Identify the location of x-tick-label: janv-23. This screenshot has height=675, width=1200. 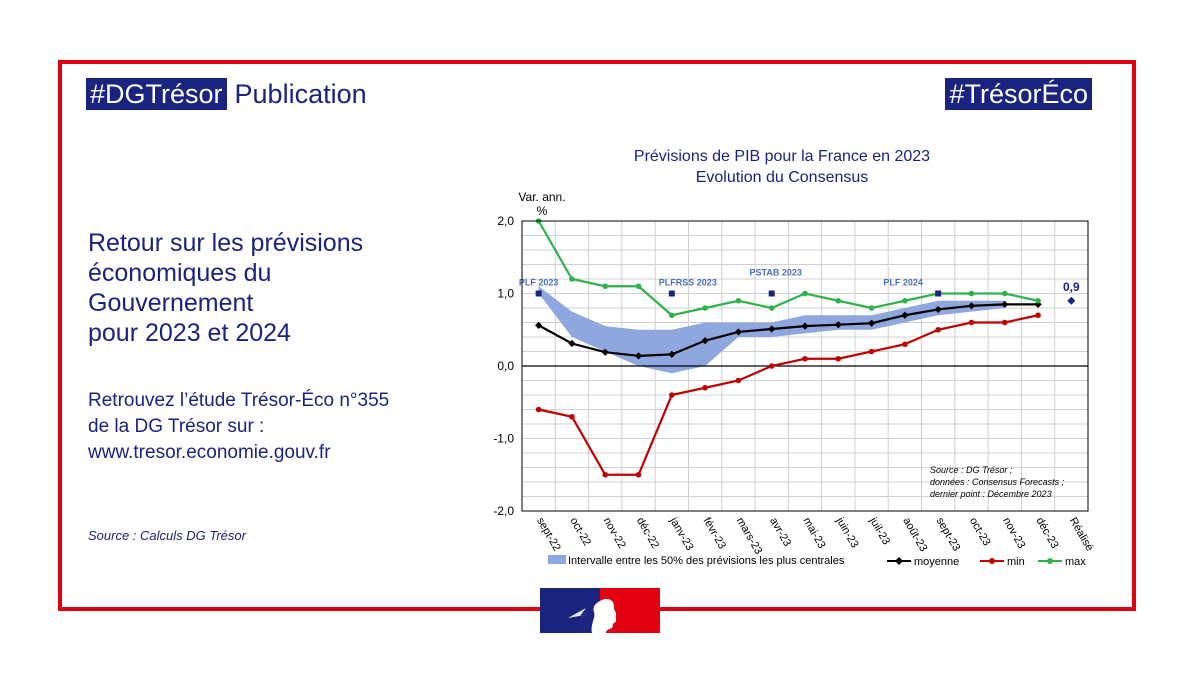
(681, 534).